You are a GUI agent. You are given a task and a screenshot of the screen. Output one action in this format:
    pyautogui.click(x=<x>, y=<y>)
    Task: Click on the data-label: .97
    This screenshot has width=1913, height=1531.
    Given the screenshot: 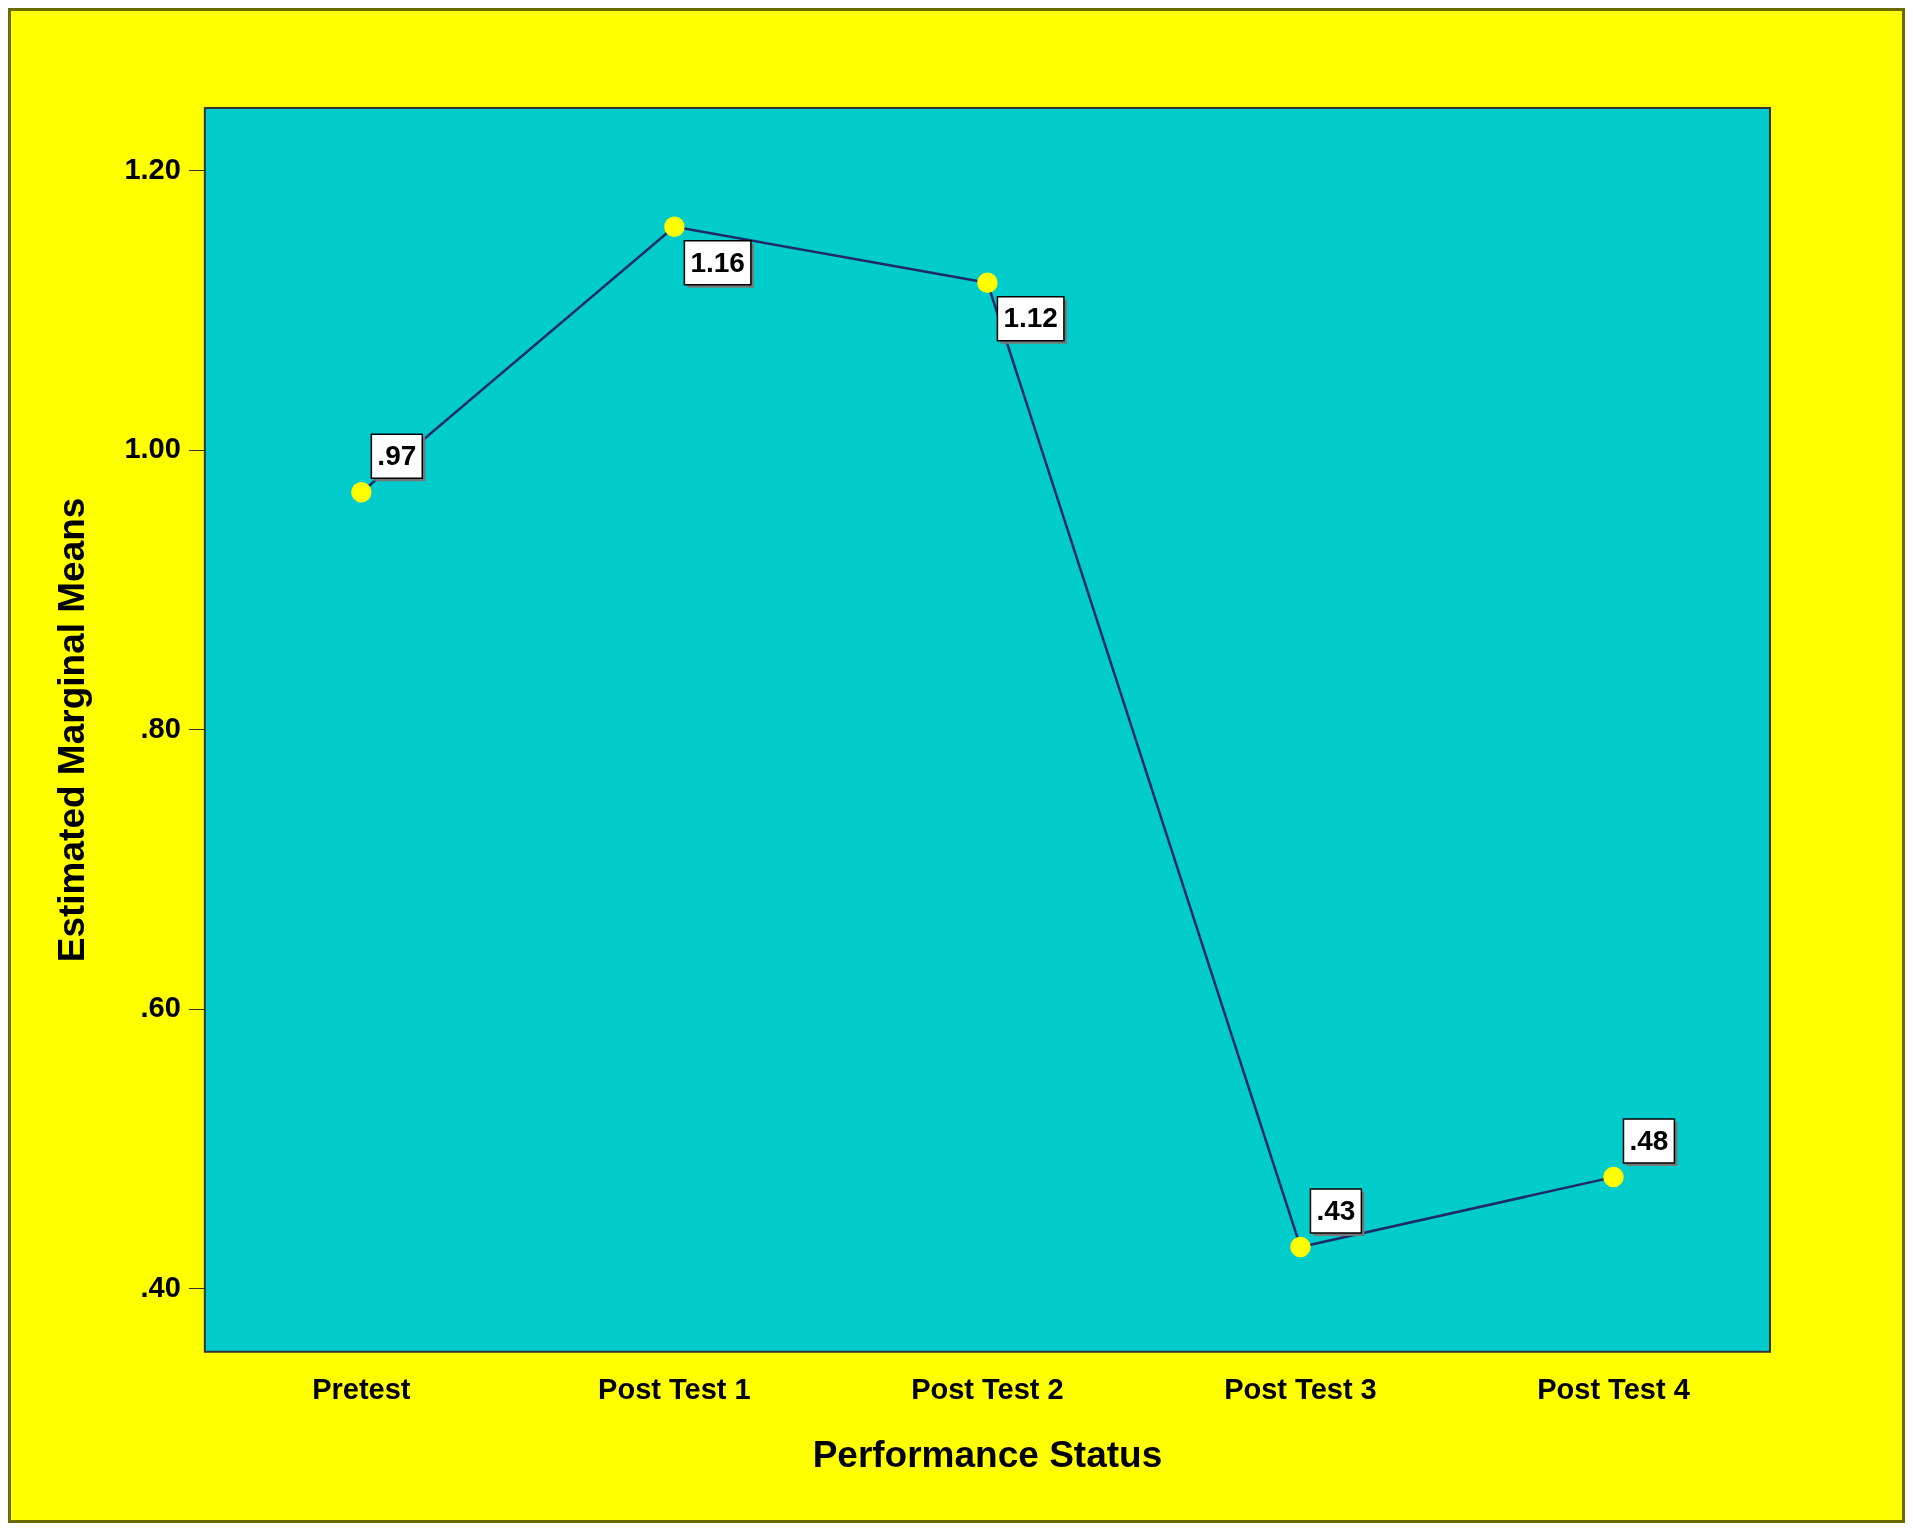 What is the action you would take?
    pyautogui.click(x=397, y=456)
    